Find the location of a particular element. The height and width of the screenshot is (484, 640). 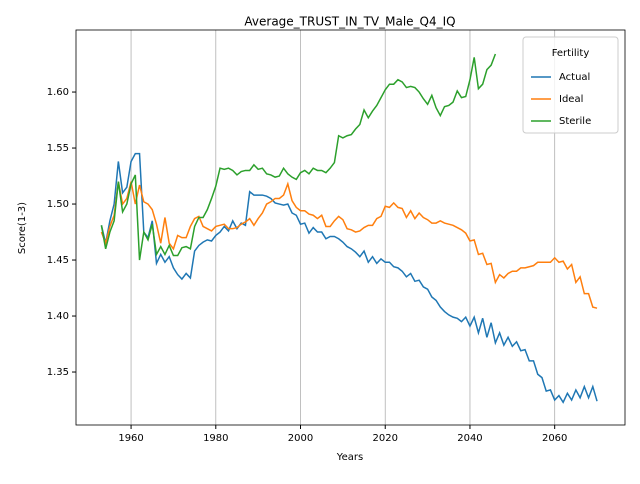

x-axis-label: Years is located at coordinates (349, 457).